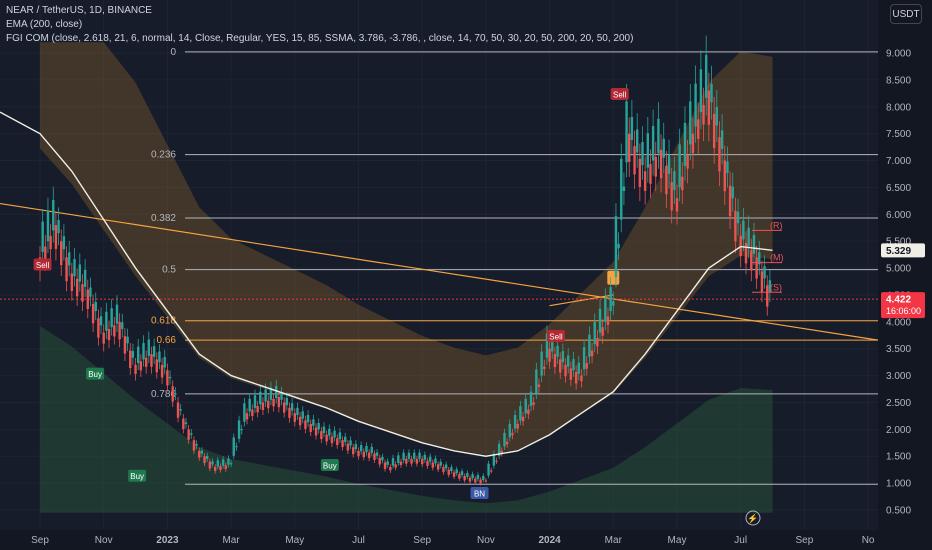 Image resolution: width=932 pixels, height=550 pixels. I want to click on sell-signal-label: Sell, so click(43, 265).